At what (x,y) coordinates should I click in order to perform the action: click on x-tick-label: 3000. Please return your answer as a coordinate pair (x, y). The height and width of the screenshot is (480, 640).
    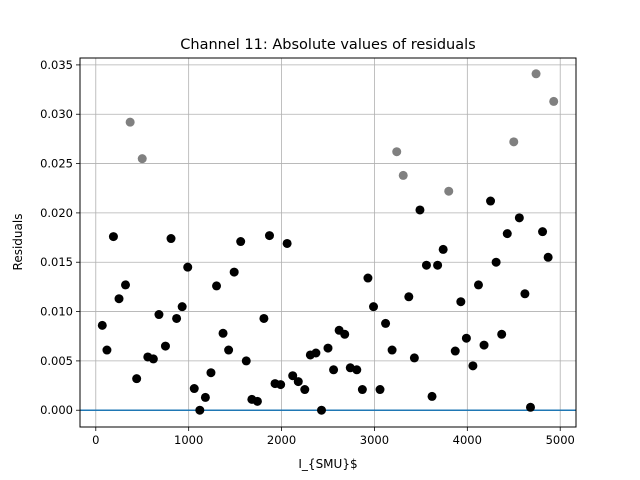
    Looking at the image, I should click on (374, 440).